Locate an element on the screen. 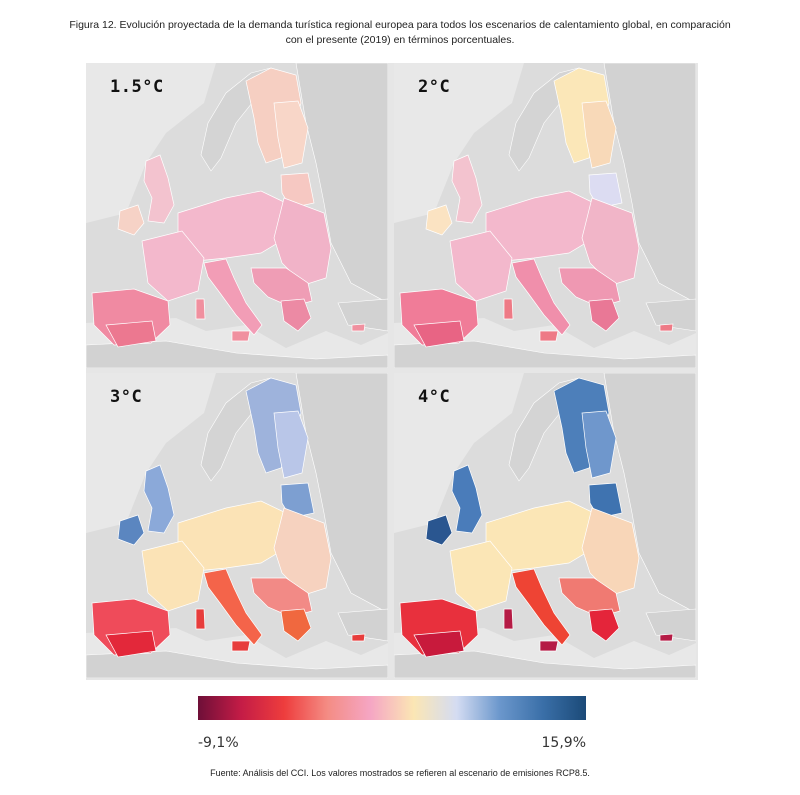 This screenshot has height=795, width=800. map-panel-1-5c: 1.5°C is located at coordinates (237, 215).